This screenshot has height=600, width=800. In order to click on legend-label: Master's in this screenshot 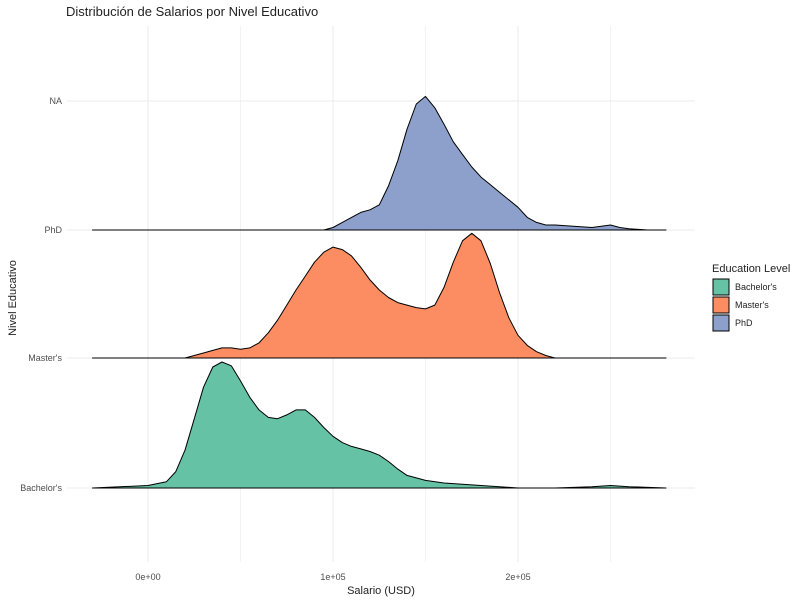, I will do `click(752, 305)`.